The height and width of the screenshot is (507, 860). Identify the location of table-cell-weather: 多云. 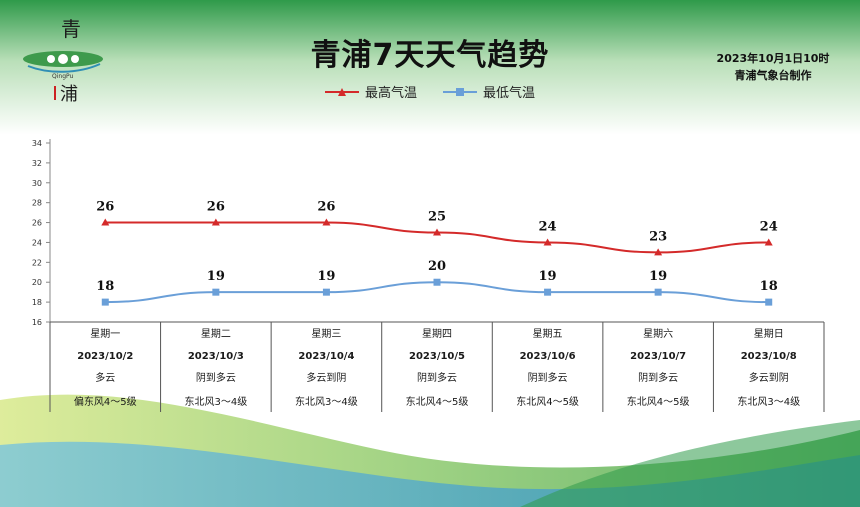
(105, 377).